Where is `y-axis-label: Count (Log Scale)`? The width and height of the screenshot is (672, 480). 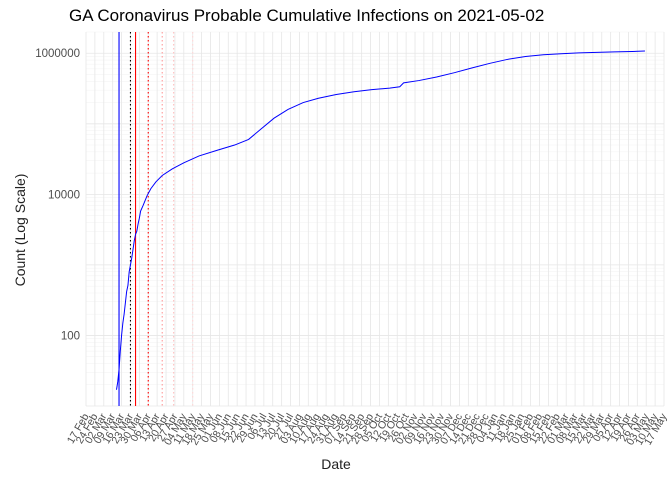
y-axis-label: Count (Log Scale) is located at coordinates (20, 230).